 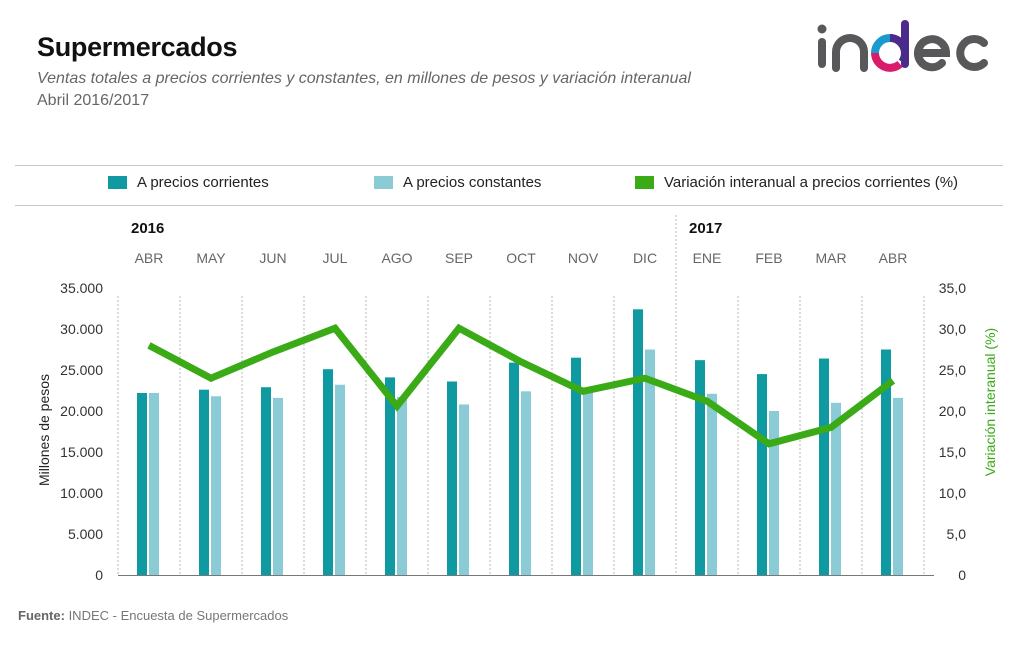 What do you see at coordinates (81, 411) in the screenshot?
I see `y-tick-label: 20.000` at bounding box center [81, 411].